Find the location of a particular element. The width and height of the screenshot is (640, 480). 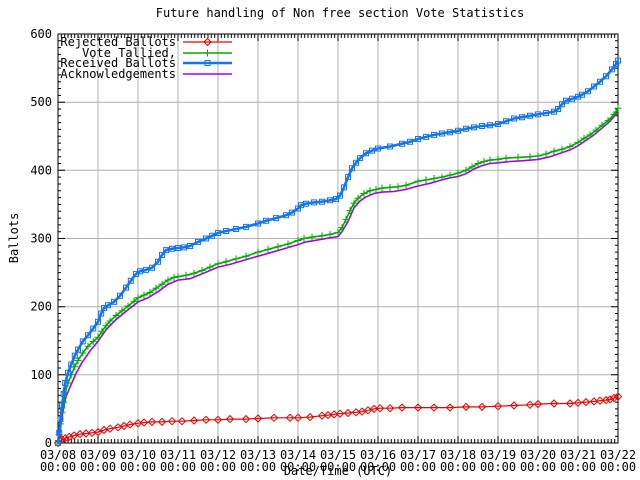

legend-entry-received-ballots: Received Ballots is located at coordinates (146, 63).